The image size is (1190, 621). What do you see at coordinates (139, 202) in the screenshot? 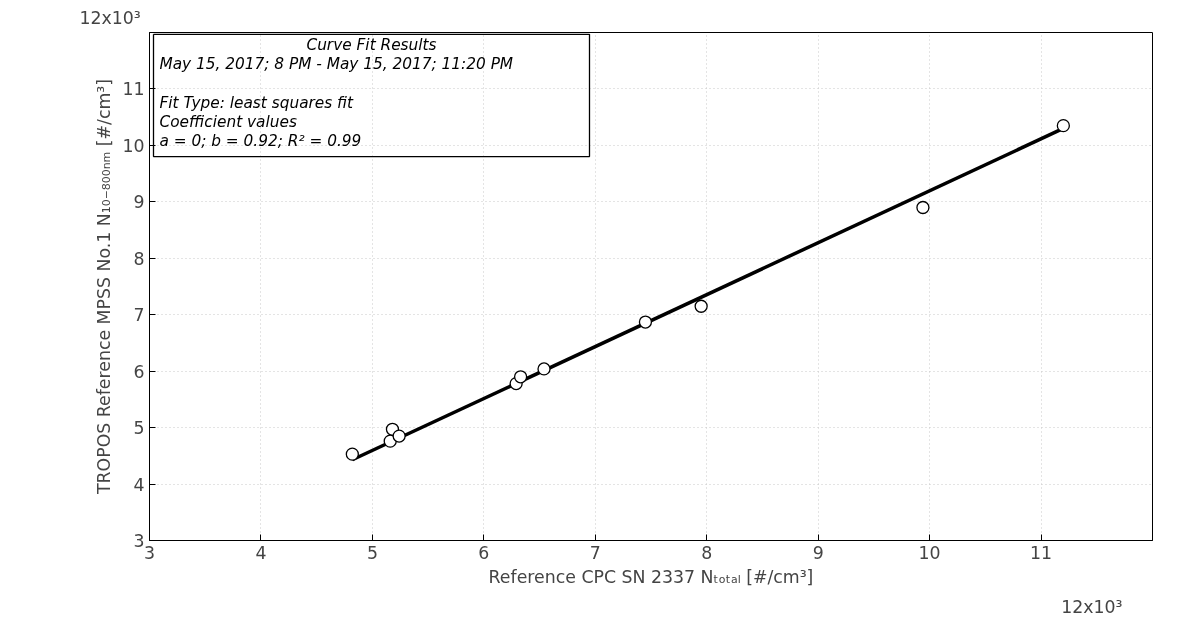
I see `y-tick-label: 9` at bounding box center [139, 202].